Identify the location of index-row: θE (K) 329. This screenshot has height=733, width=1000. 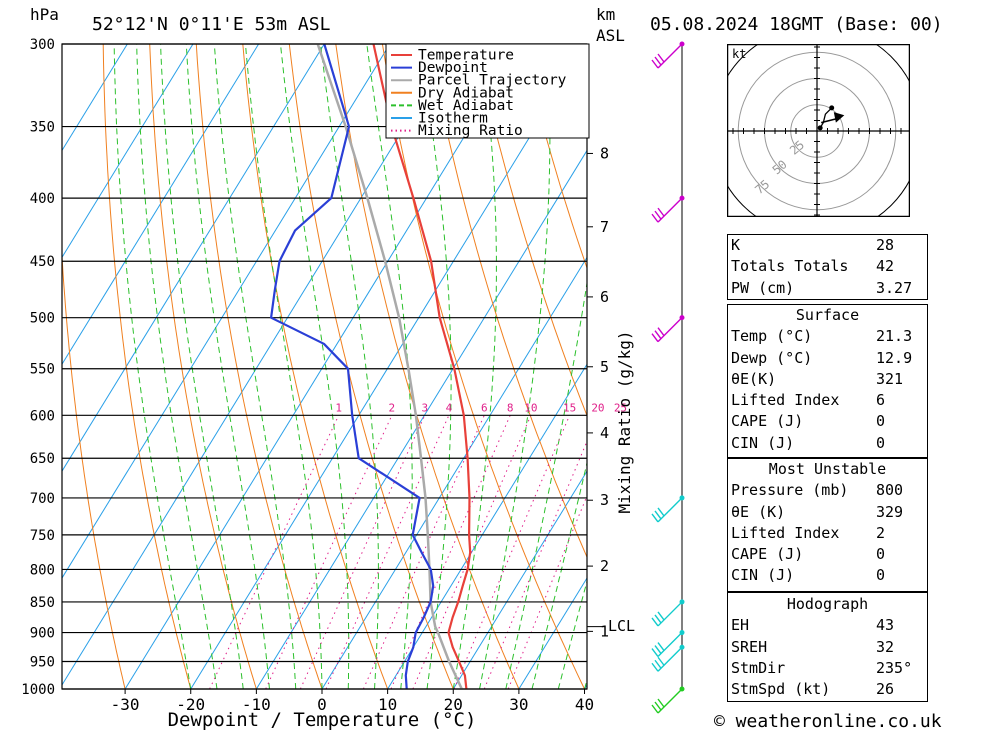
(827, 512).